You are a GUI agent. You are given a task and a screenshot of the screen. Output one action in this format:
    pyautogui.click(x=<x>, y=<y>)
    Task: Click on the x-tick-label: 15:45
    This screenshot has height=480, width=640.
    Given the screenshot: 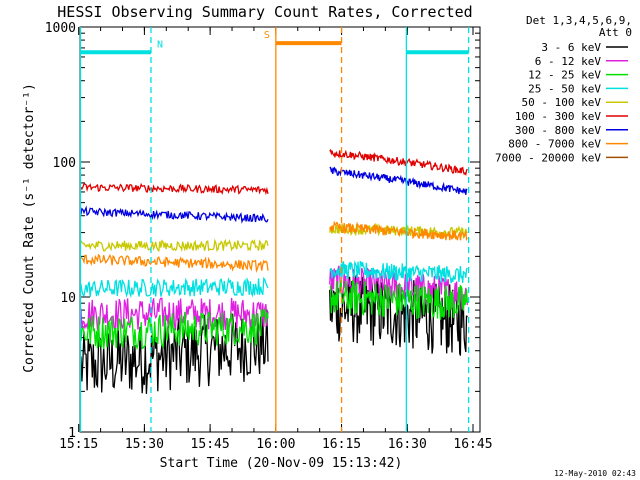 What is the action you would take?
    pyautogui.click(x=210, y=444)
    